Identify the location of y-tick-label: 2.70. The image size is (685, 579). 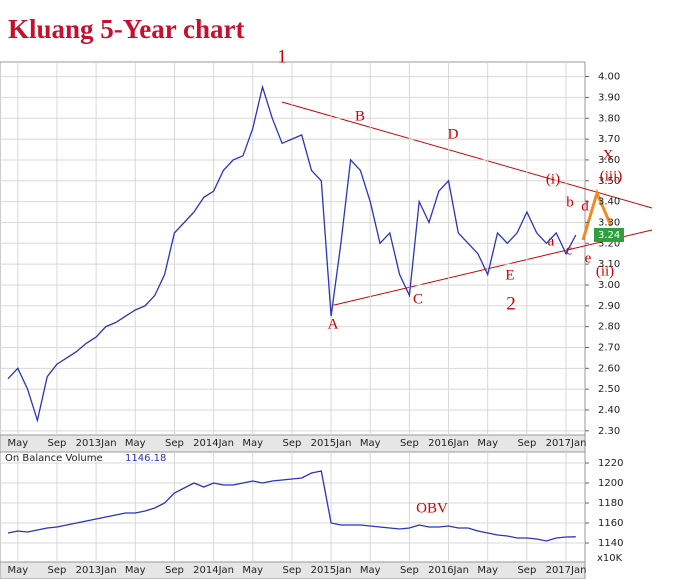
(609, 347).